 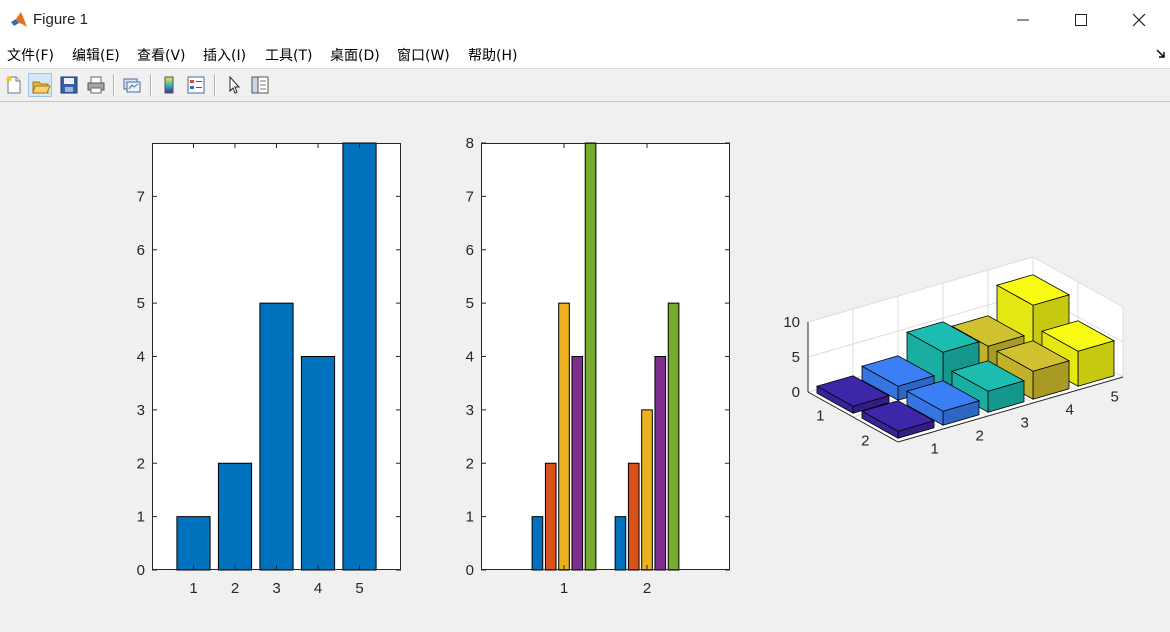 What do you see at coordinates (276, 588) in the screenshot?
I see `chart1-x-tick-label: 3` at bounding box center [276, 588].